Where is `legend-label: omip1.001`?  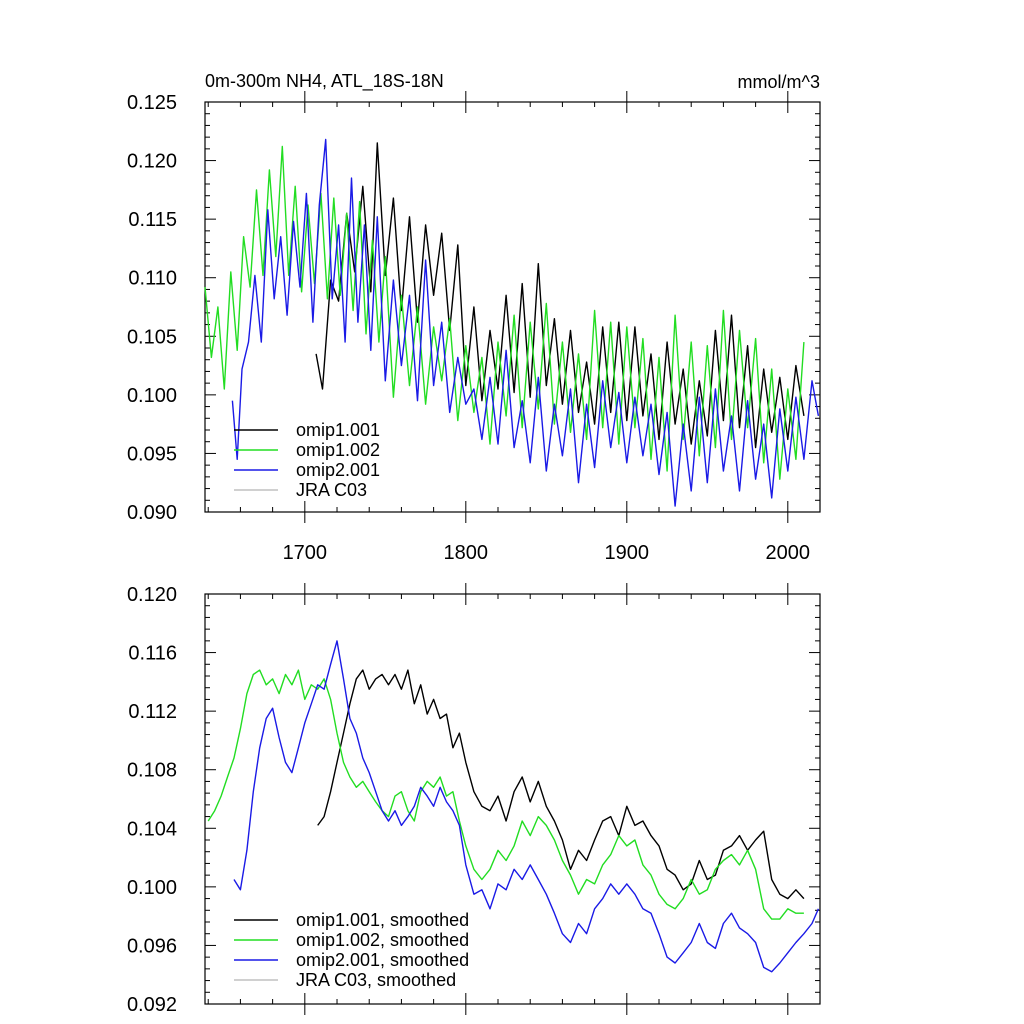
legend-label: omip1.001 is located at coordinates (338, 430).